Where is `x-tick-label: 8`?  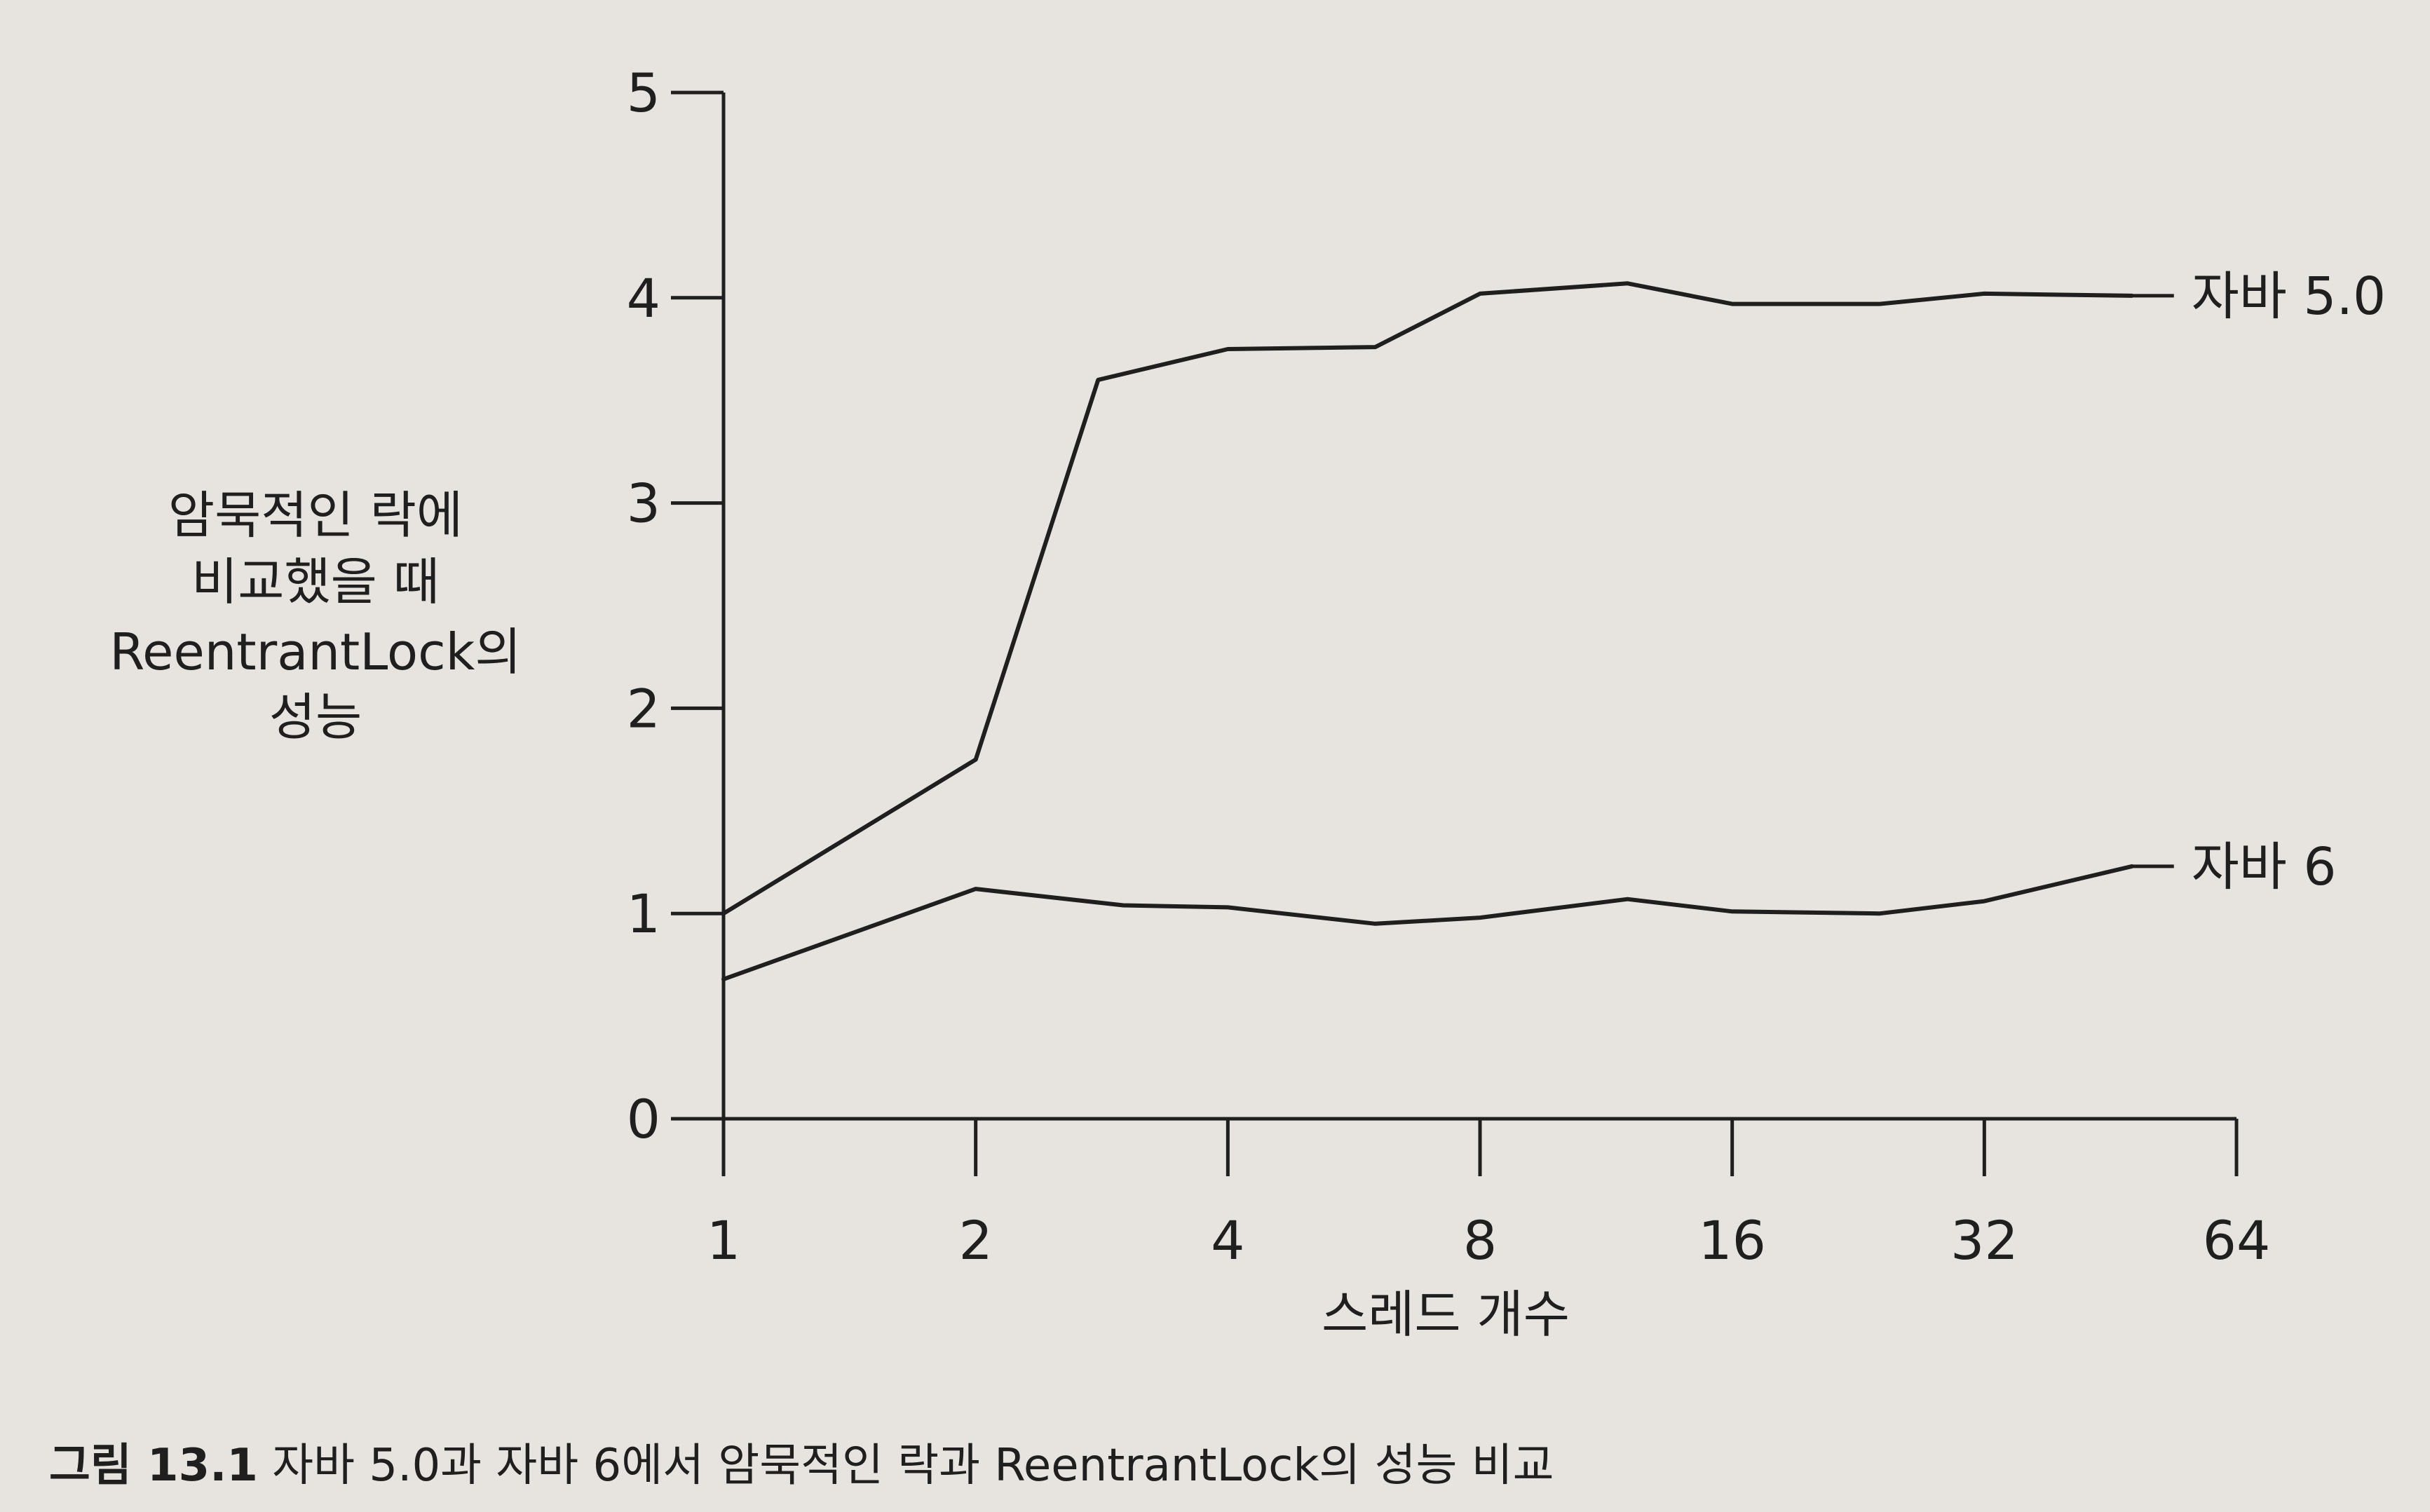
x-tick-label: 8 is located at coordinates (1480, 1241).